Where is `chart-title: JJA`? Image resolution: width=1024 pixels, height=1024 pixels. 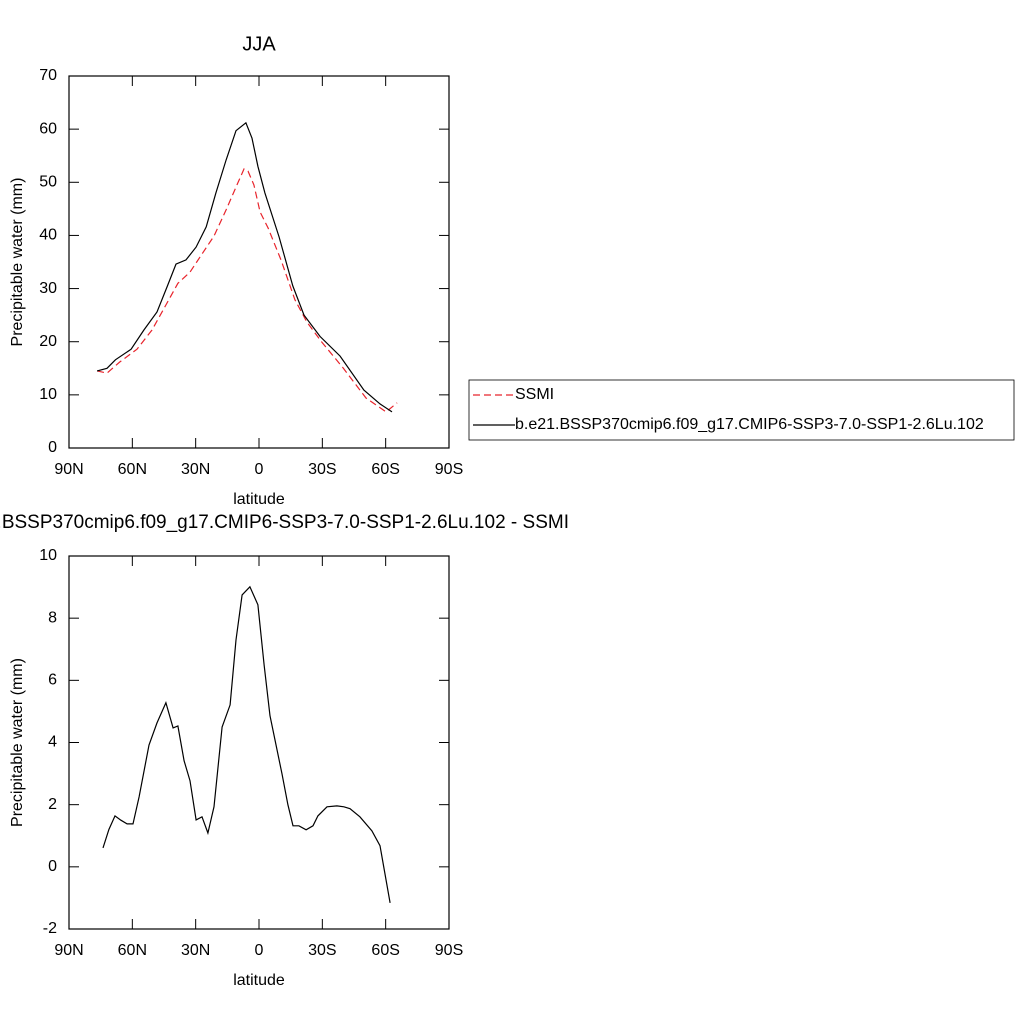 chart-title: JJA is located at coordinates (259, 44).